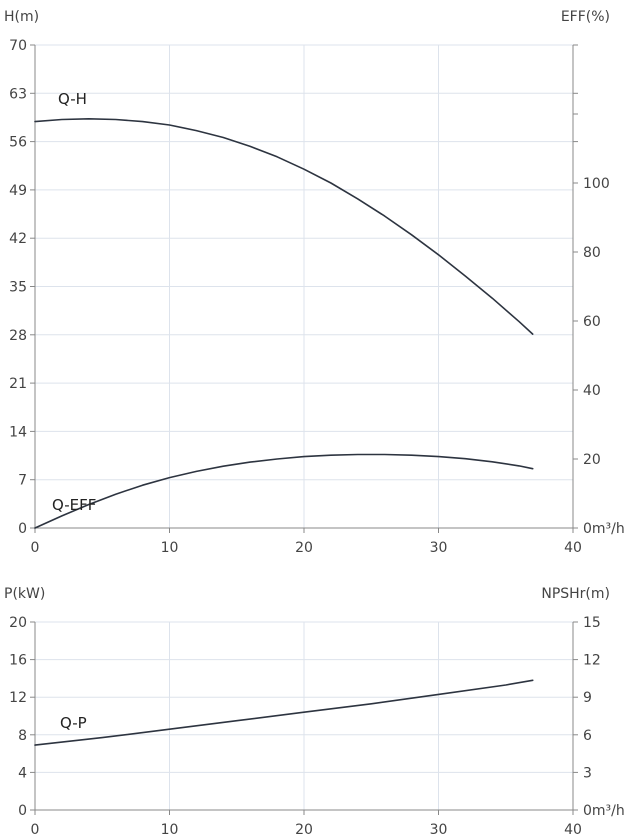  Describe the element at coordinates (575, 594) in the screenshot. I see `right-axis-title: NPSHr(m)` at that location.